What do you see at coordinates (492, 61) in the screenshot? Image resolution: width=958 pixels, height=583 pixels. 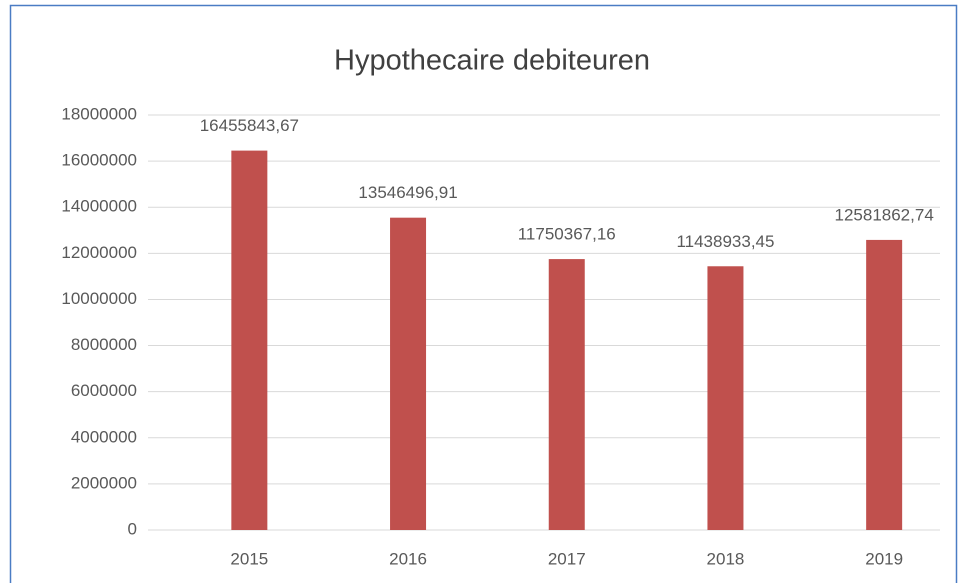 I see `chart-title: Hypothecaire debiteuren` at bounding box center [492, 61].